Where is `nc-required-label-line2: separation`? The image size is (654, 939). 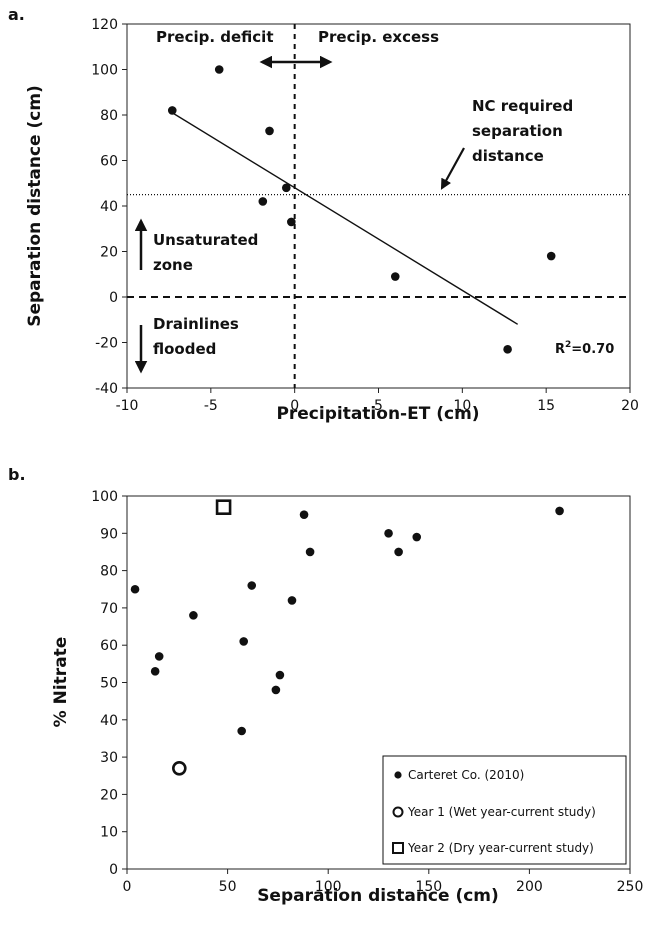 nc-required-label-line2: separation is located at coordinates (517, 131).